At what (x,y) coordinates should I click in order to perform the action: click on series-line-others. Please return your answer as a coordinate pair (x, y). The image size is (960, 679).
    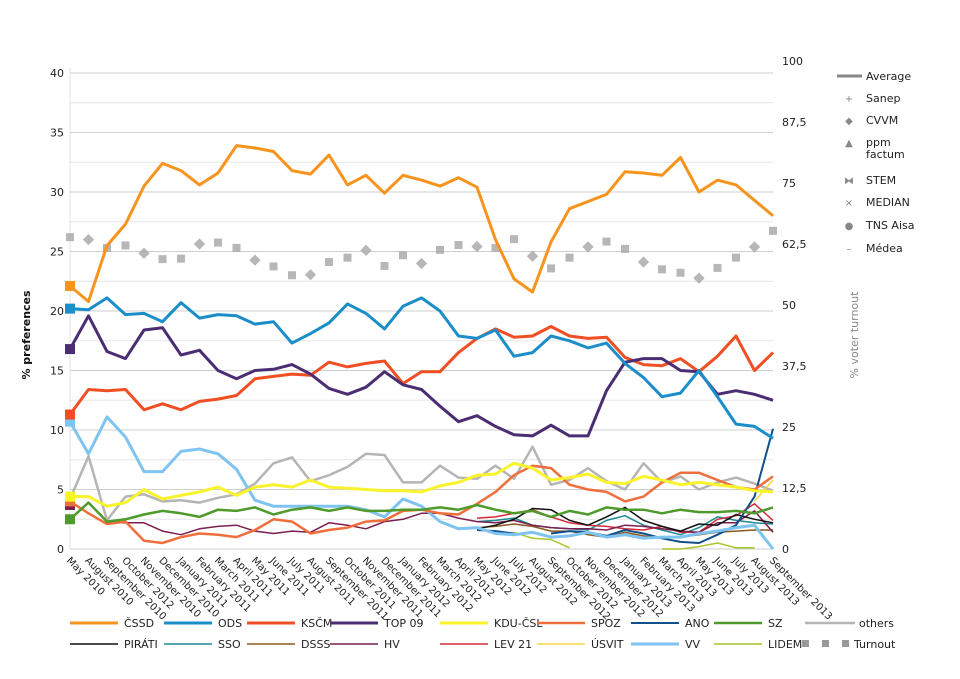
    Looking at the image, I should click on (421, 483).